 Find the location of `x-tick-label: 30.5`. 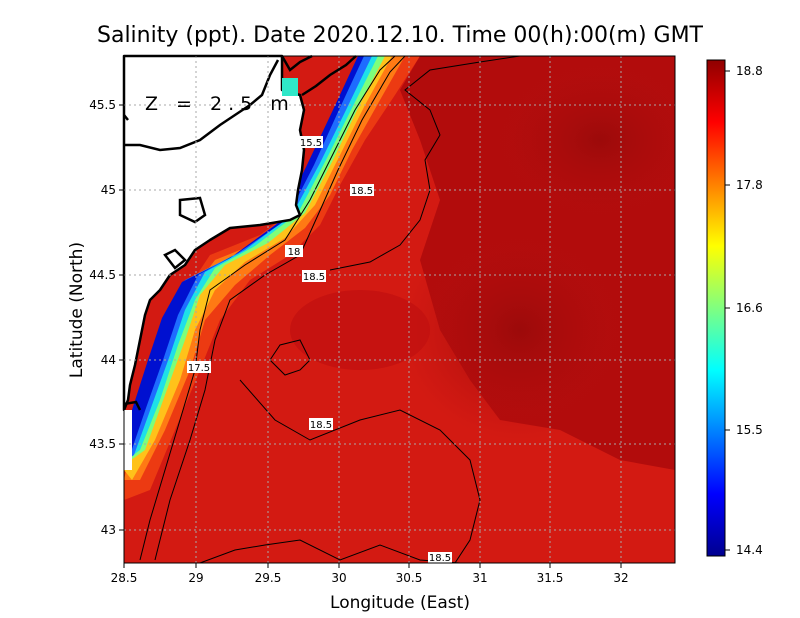

x-tick-label: 30.5 is located at coordinates (409, 578).